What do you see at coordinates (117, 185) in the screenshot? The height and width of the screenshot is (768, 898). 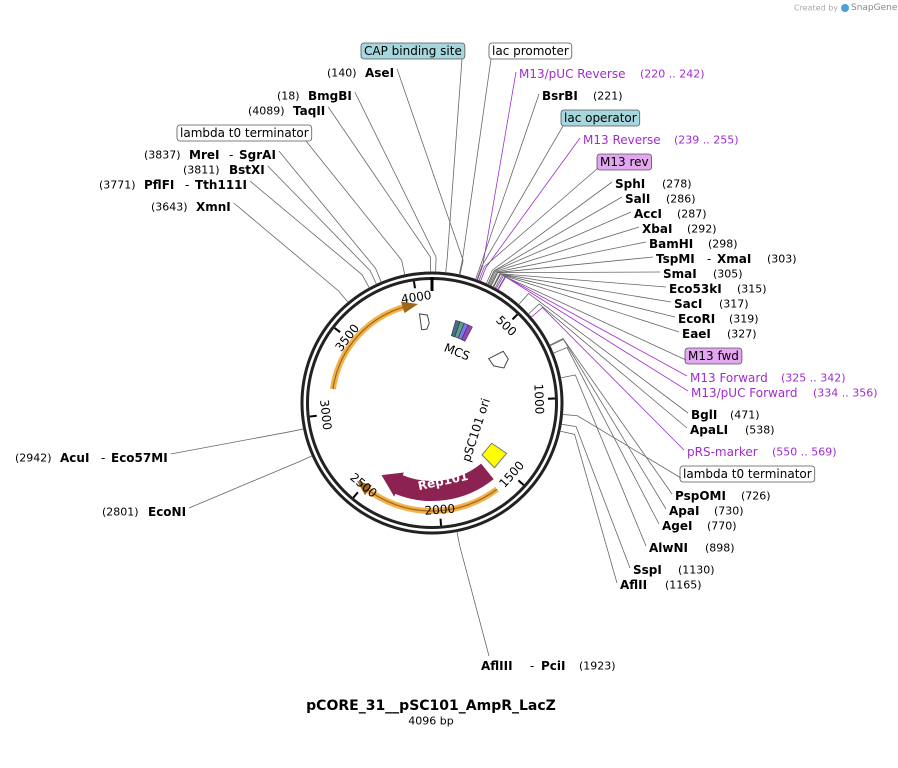 I see `site-position: (3771)` at bounding box center [117, 185].